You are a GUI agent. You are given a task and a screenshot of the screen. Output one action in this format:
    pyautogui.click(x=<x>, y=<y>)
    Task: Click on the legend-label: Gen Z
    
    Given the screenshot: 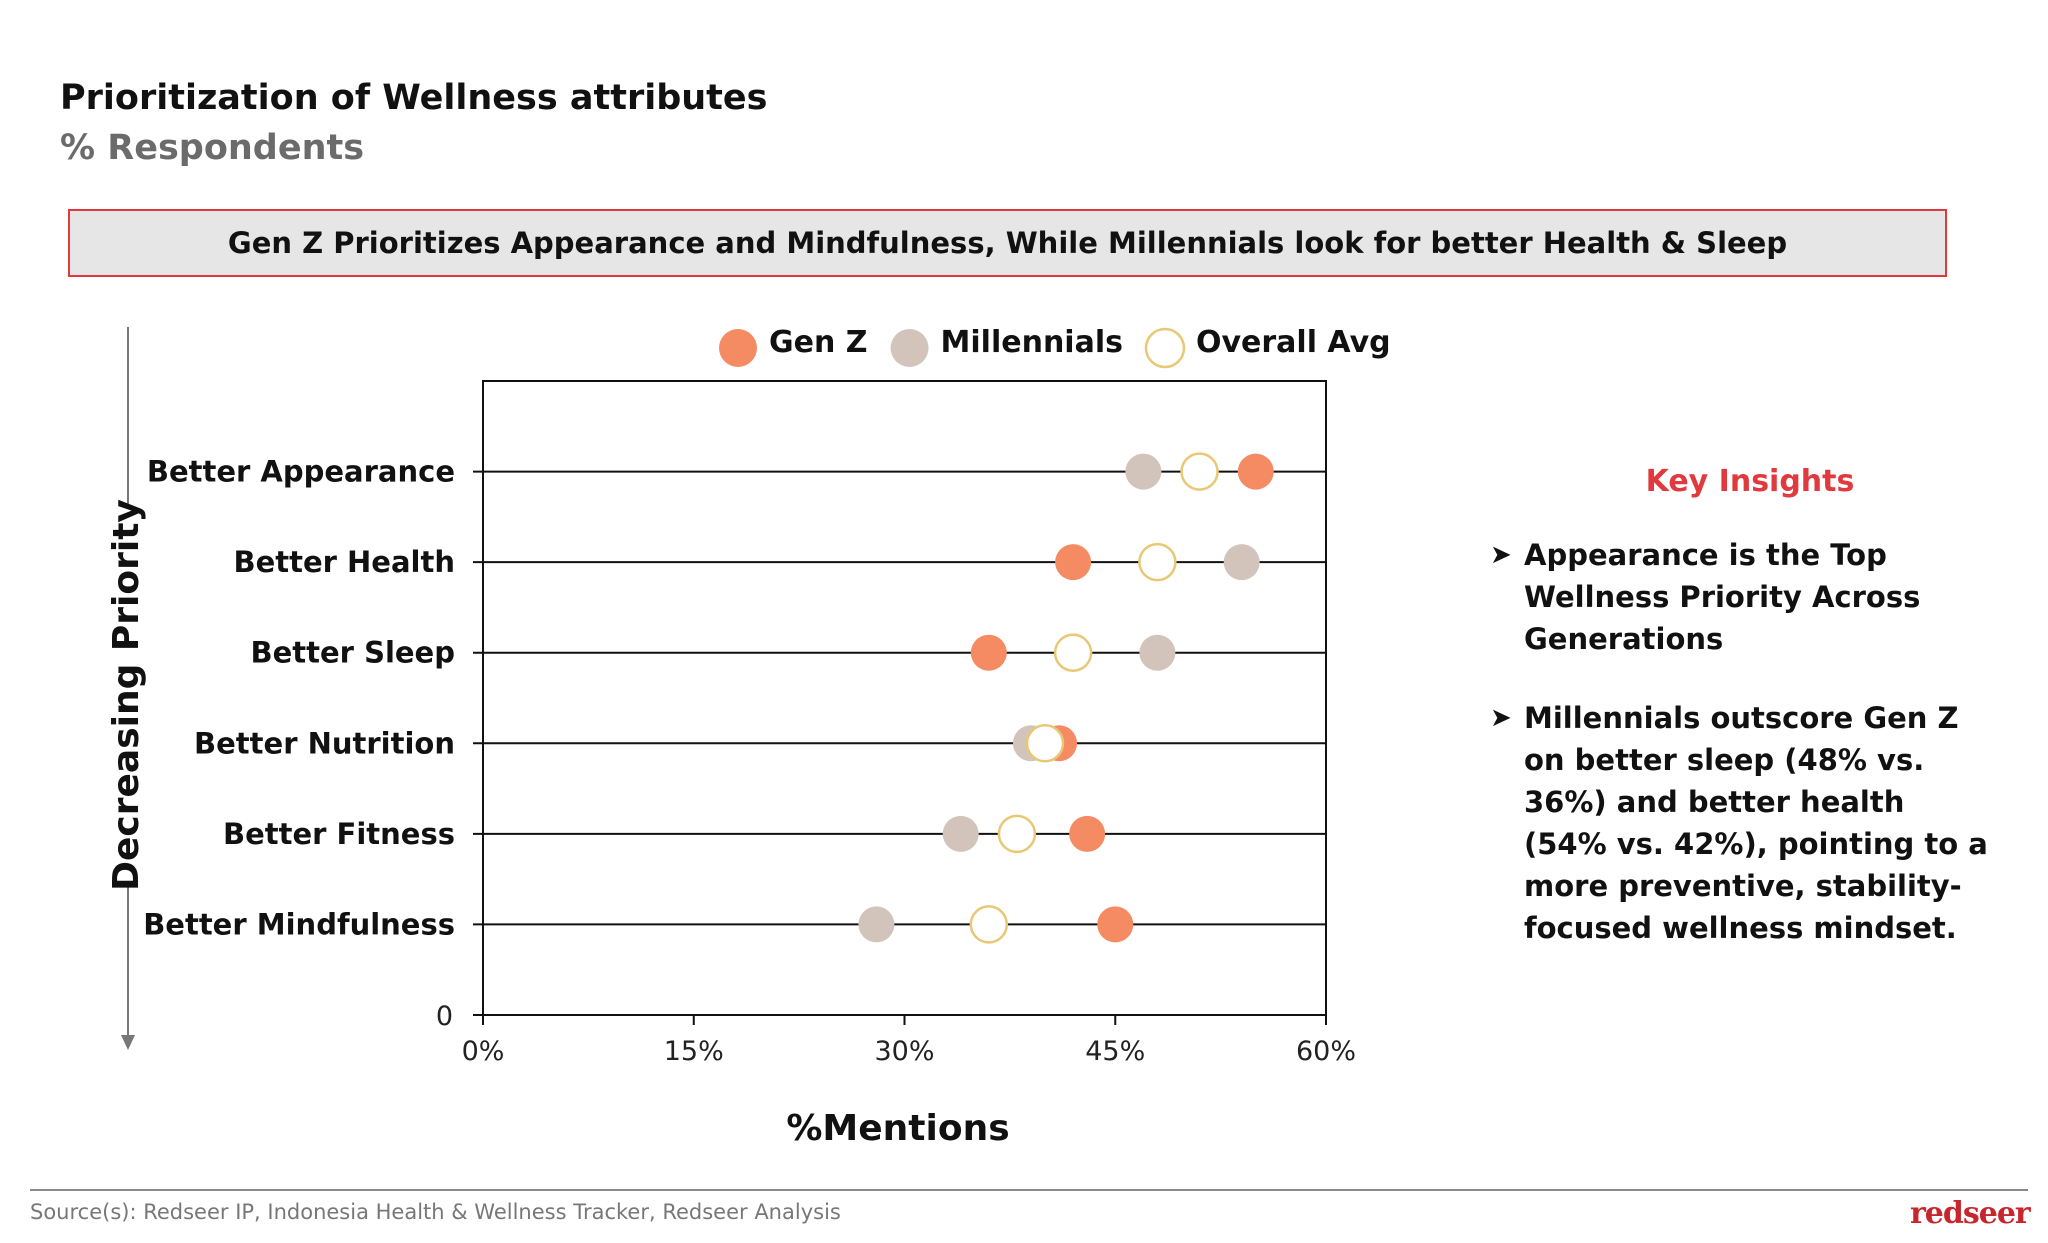 What is the action you would take?
    pyautogui.click(x=818, y=342)
    